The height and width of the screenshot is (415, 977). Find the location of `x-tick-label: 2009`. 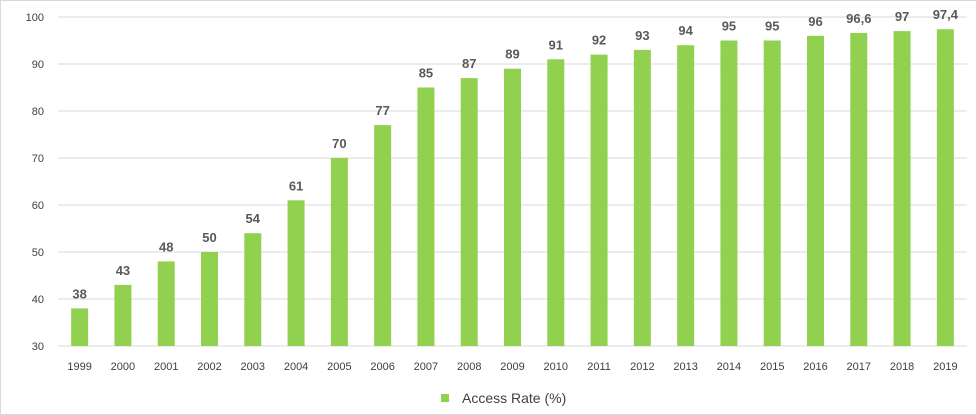

x-tick-label: 2009 is located at coordinates (512, 367).